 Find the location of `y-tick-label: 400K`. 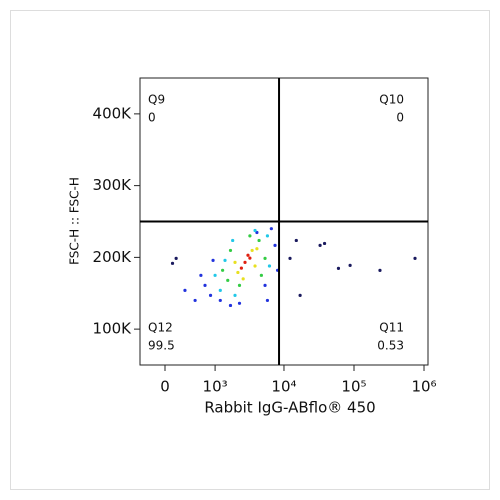

y-tick-label: 400K is located at coordinates (113, 113).